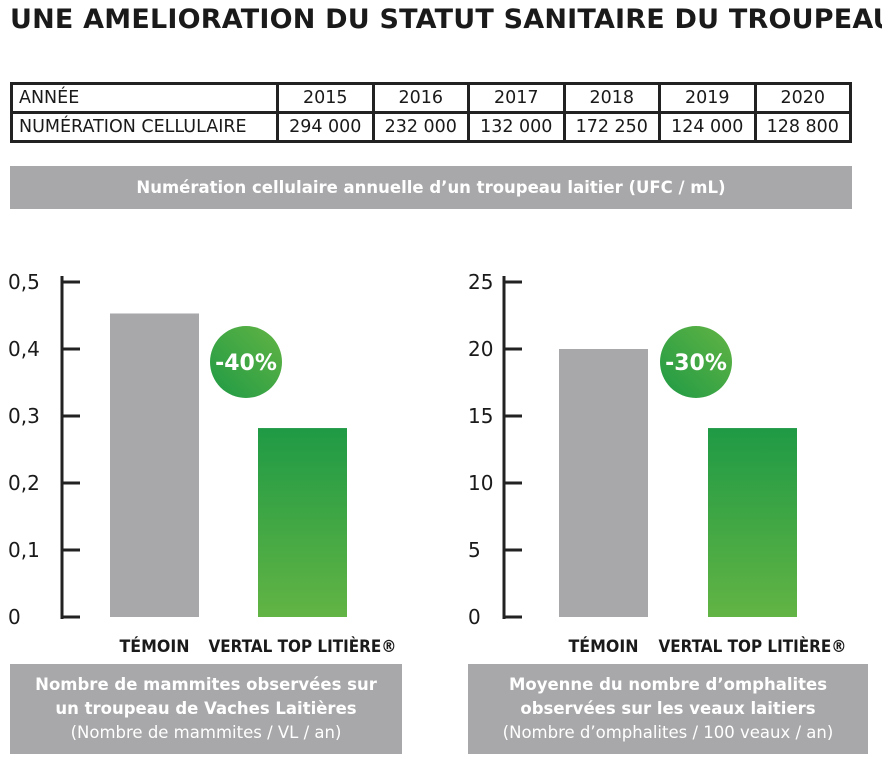  I want to click on y-tick-label: 0,2, so click(24, 483).